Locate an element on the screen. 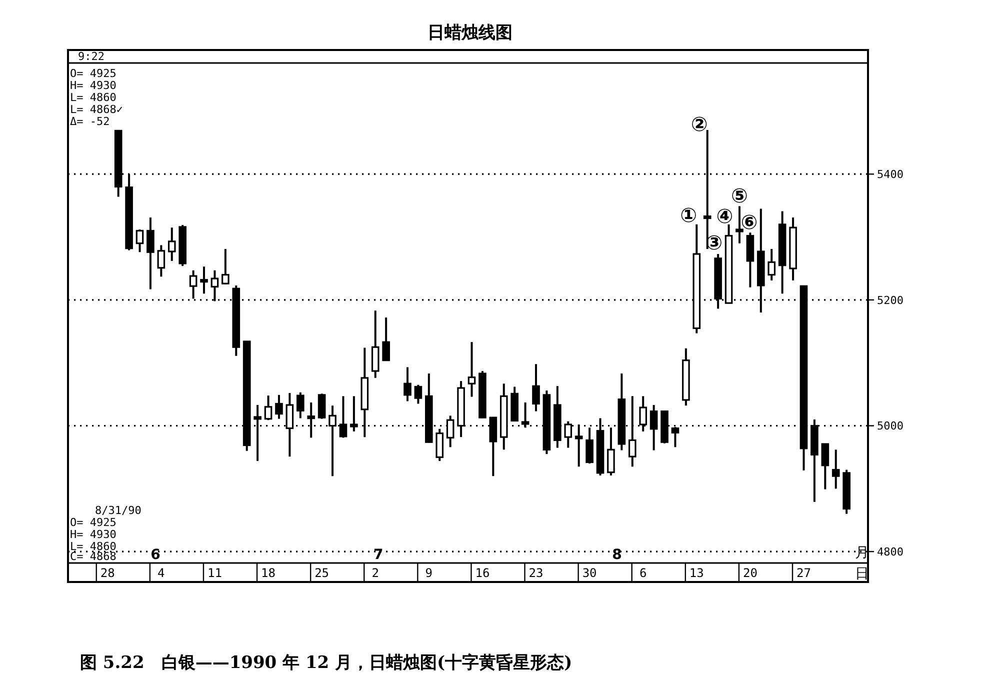  annotation: ⑤ is located at coordinates (739, 195).